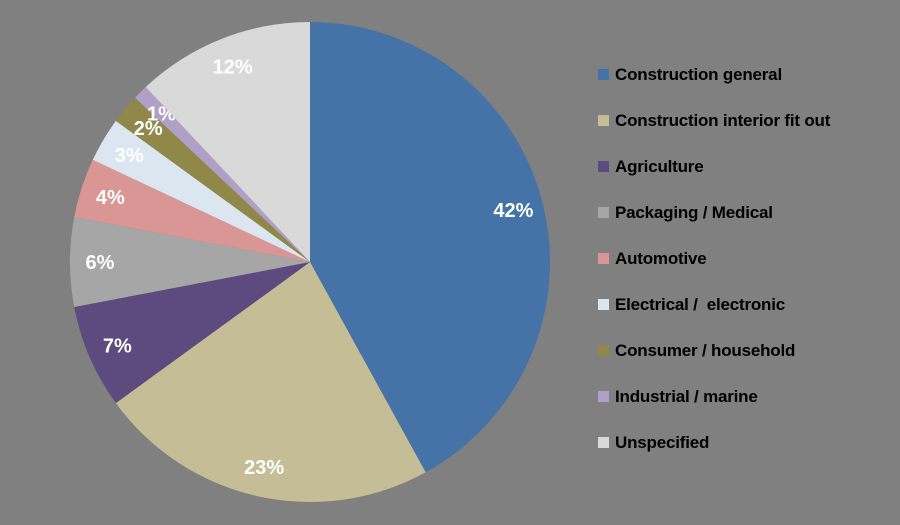  What do you see at coordinates (698, 74) in the screenshot?
I see `legend-label: Construction general` at bounding box center [698, 74].